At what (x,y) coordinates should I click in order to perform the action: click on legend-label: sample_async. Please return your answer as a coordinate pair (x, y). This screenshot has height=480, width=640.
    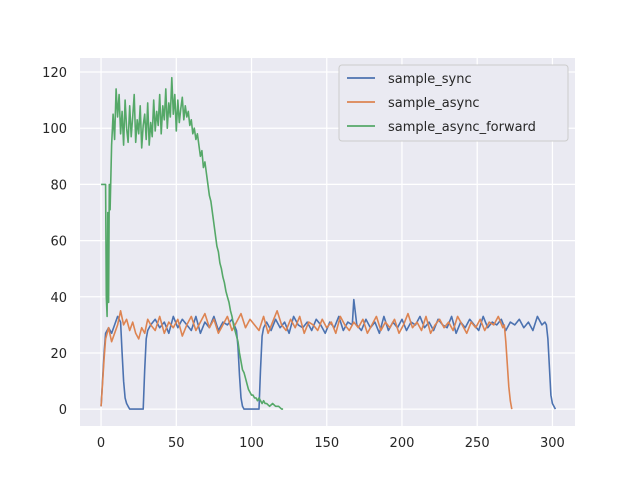
    Looking at the image, I should click on (434, 103).